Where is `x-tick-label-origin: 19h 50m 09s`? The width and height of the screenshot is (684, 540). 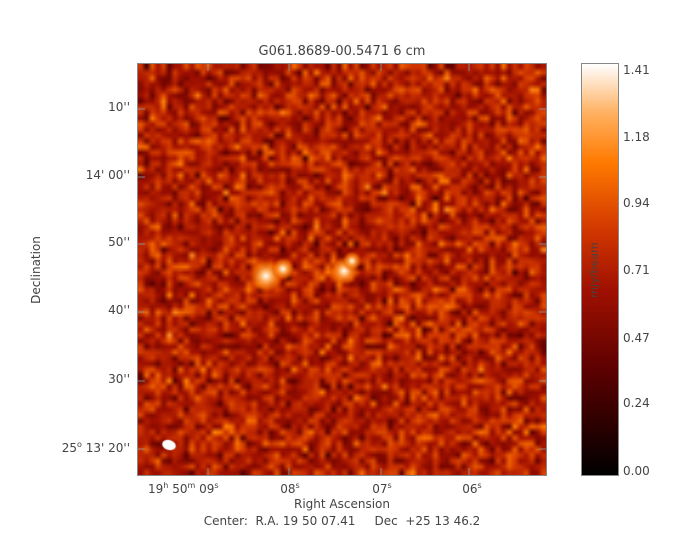 x-tick-label-origin: 19h 50m 09s is located at coordinates (183, 488).